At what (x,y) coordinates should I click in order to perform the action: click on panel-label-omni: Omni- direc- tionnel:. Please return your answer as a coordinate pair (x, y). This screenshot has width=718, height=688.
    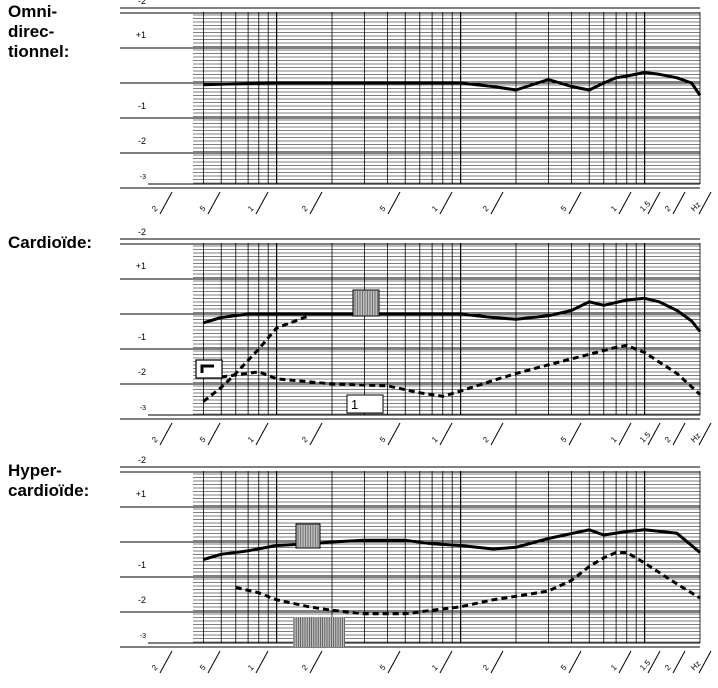
    Looking at the image, I should click on (39, 31).